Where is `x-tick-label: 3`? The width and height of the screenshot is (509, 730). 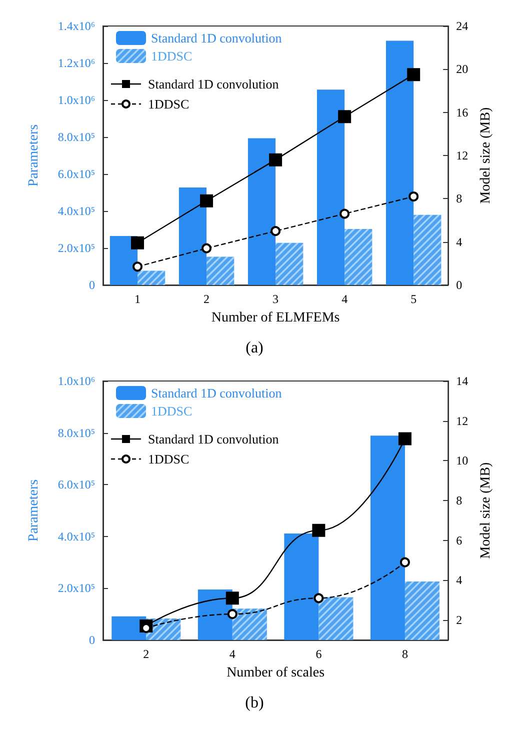 x-tick-label: 3 is located at coordinates (275, 299).